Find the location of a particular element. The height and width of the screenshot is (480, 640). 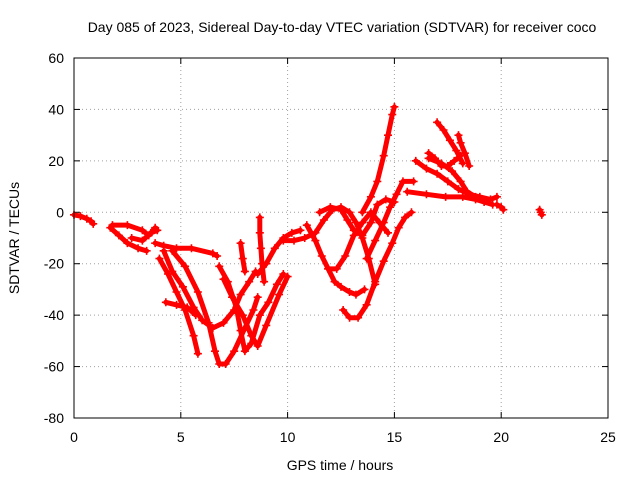

series-track-f is located at coordinates (178, 306).